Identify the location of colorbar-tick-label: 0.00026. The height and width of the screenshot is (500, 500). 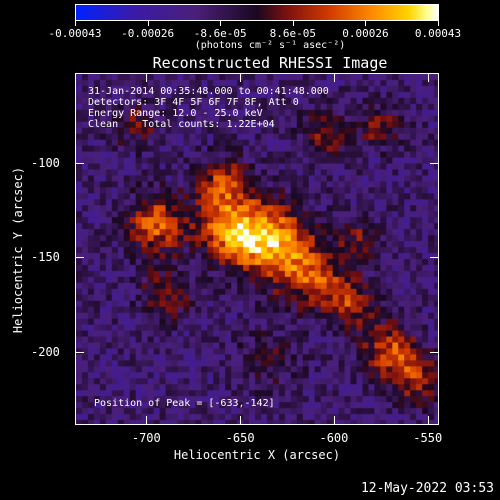
(365, 33).